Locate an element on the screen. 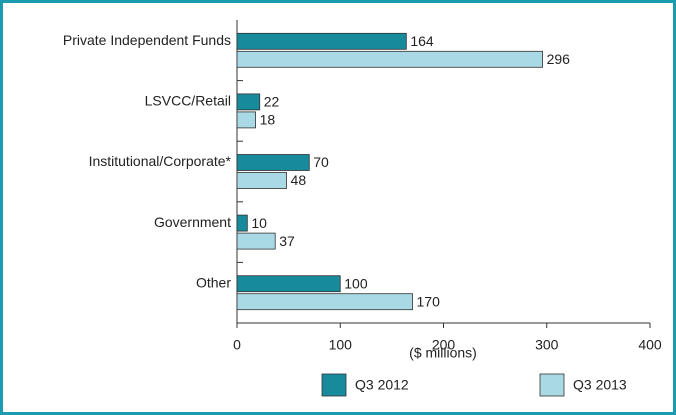 The image size is (676, 415). data-label: 170 is located at coordinates (429, 301).